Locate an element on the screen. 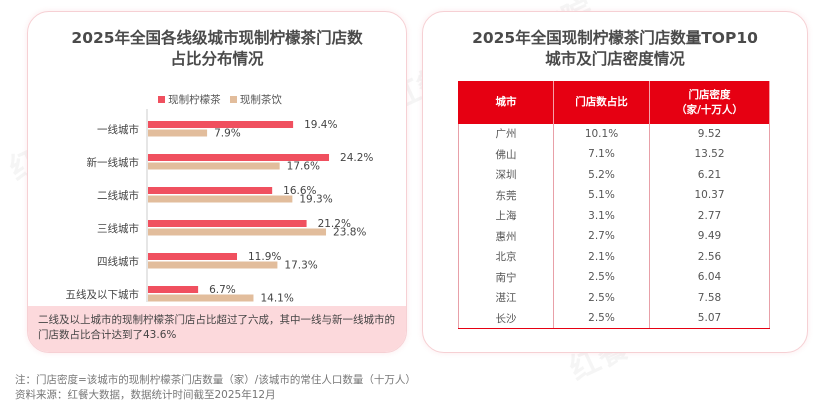  data-label: 16.6% is located at coordinates (299, 191).